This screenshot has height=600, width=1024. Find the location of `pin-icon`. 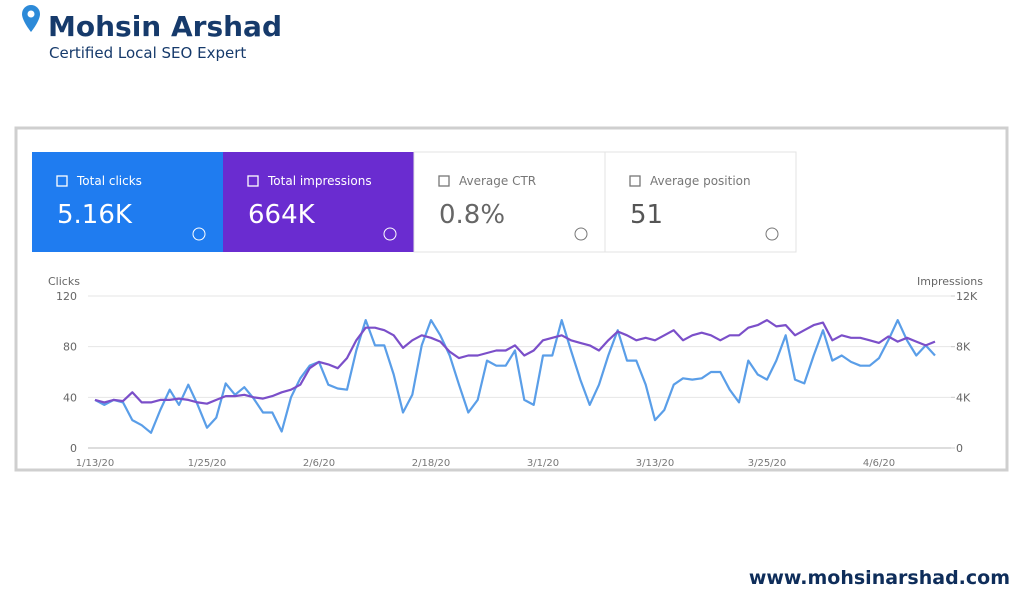

pin-icon is located at coordinates (31, 18).